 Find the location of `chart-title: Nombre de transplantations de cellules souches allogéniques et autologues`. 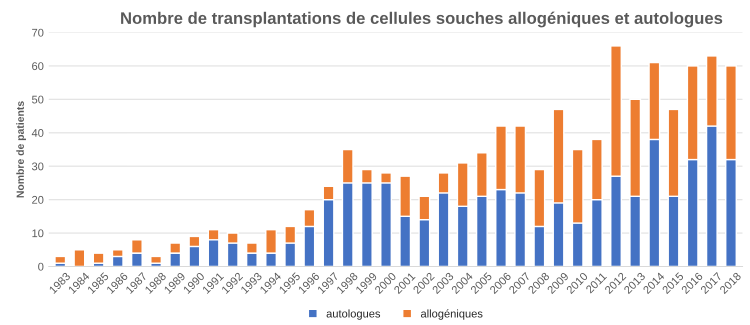

chart-title: Nombre de transplantations de cellules souches allogéniques et autologues is located at coordinates (421, 20).